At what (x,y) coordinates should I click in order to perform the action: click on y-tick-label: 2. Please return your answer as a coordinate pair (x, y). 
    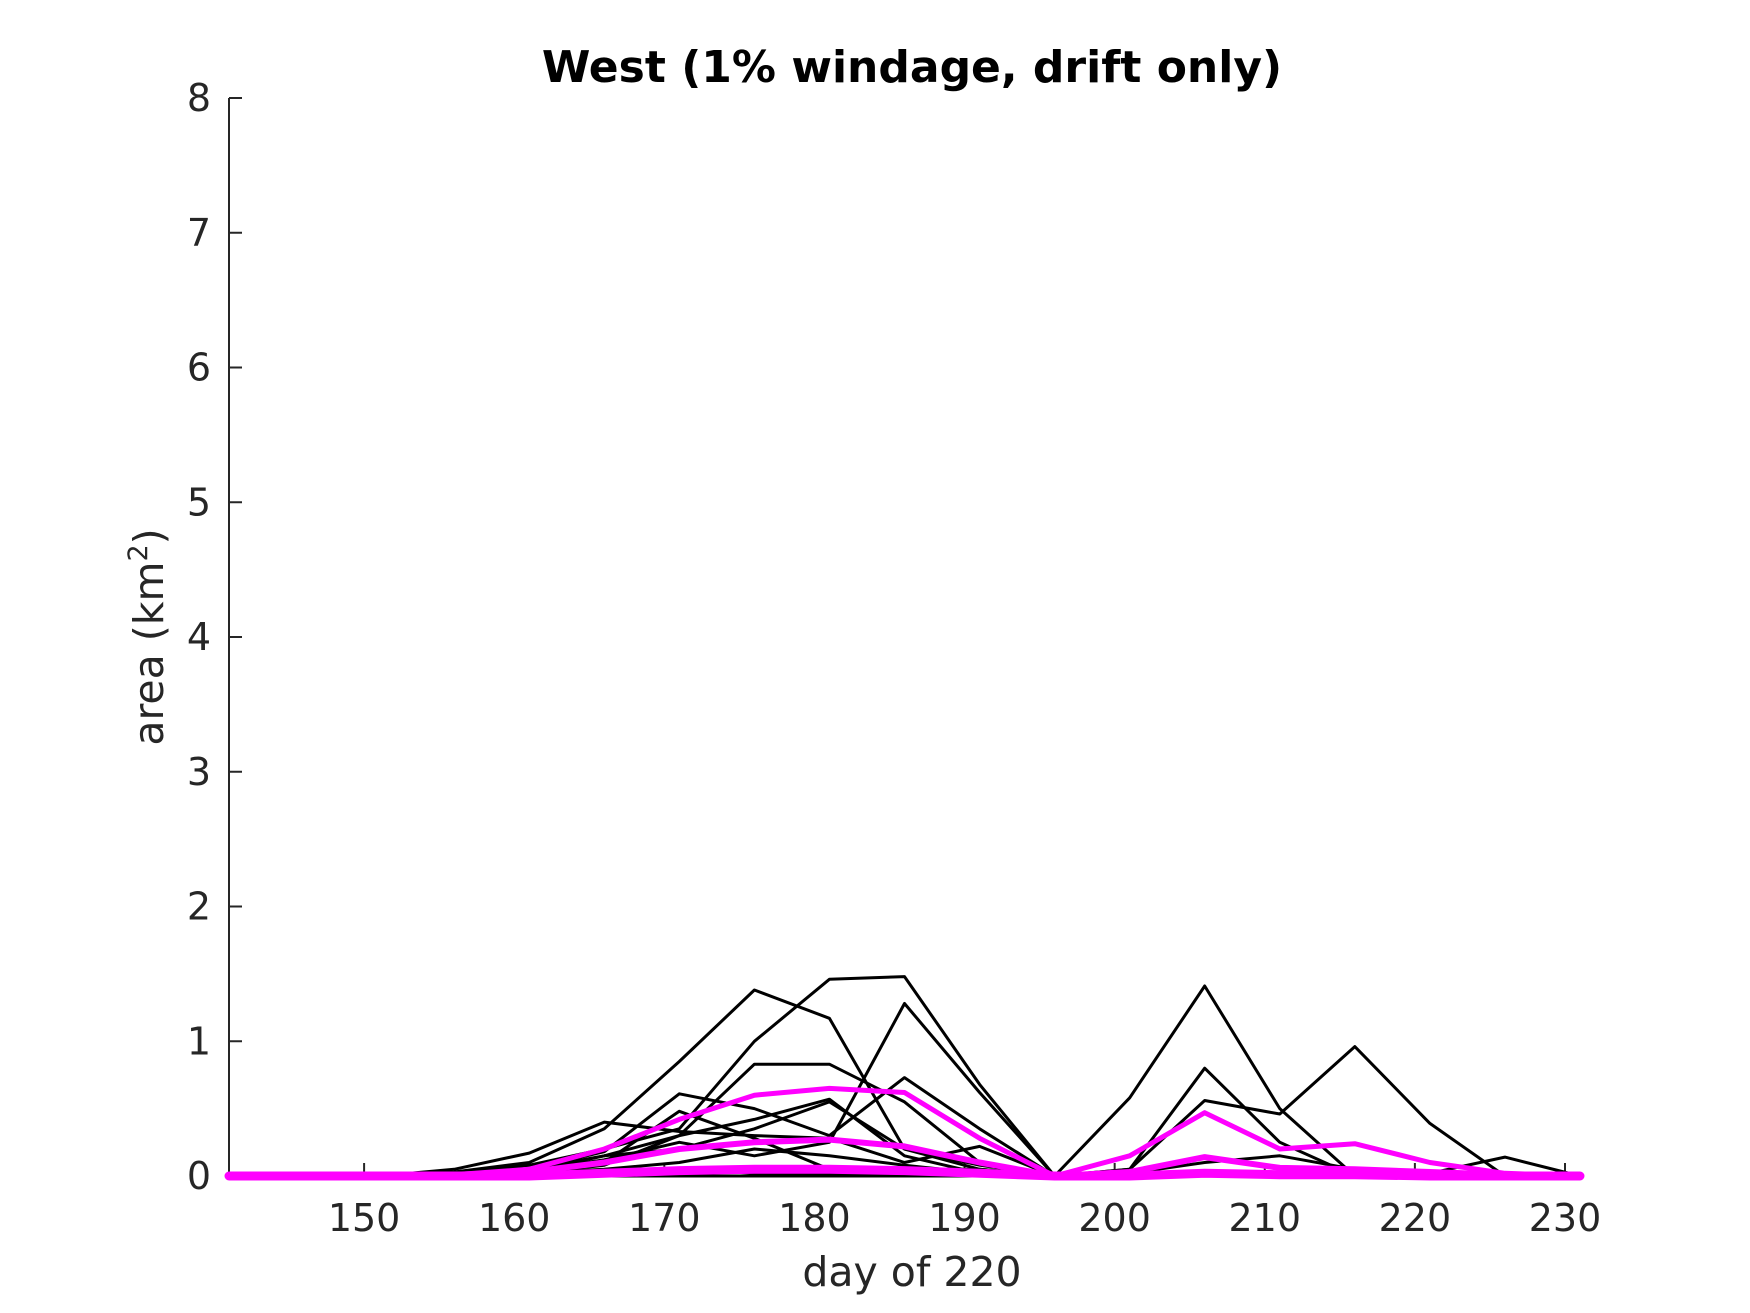
    Looking at the image, I should click on (199, 907).